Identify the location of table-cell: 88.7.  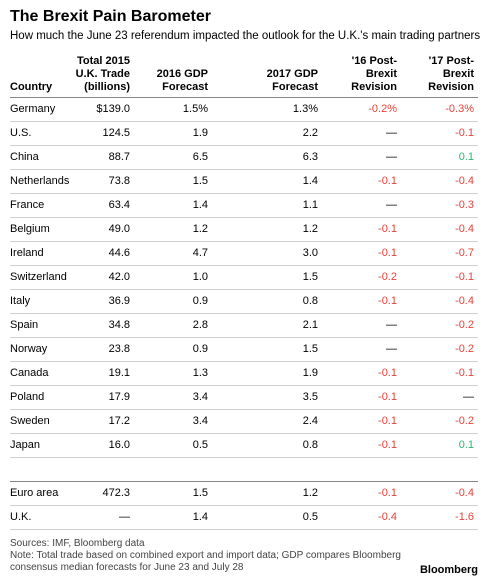
(119, 157).